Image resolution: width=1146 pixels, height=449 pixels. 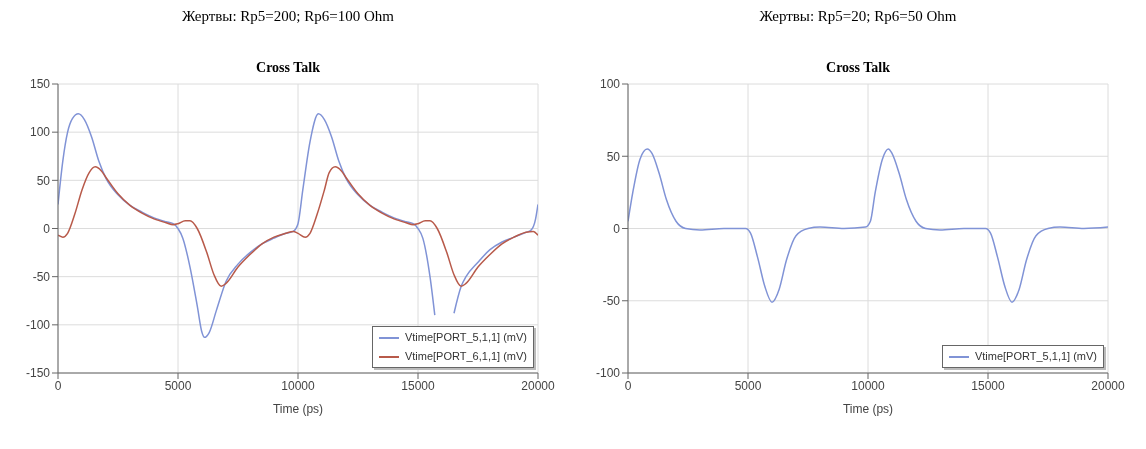 What do you see at coordinates (465, 356) in the screenshot?
I see `legend-label: Vtime[PORT_6,1,1] (mV)` at bounding box center [465, 356].